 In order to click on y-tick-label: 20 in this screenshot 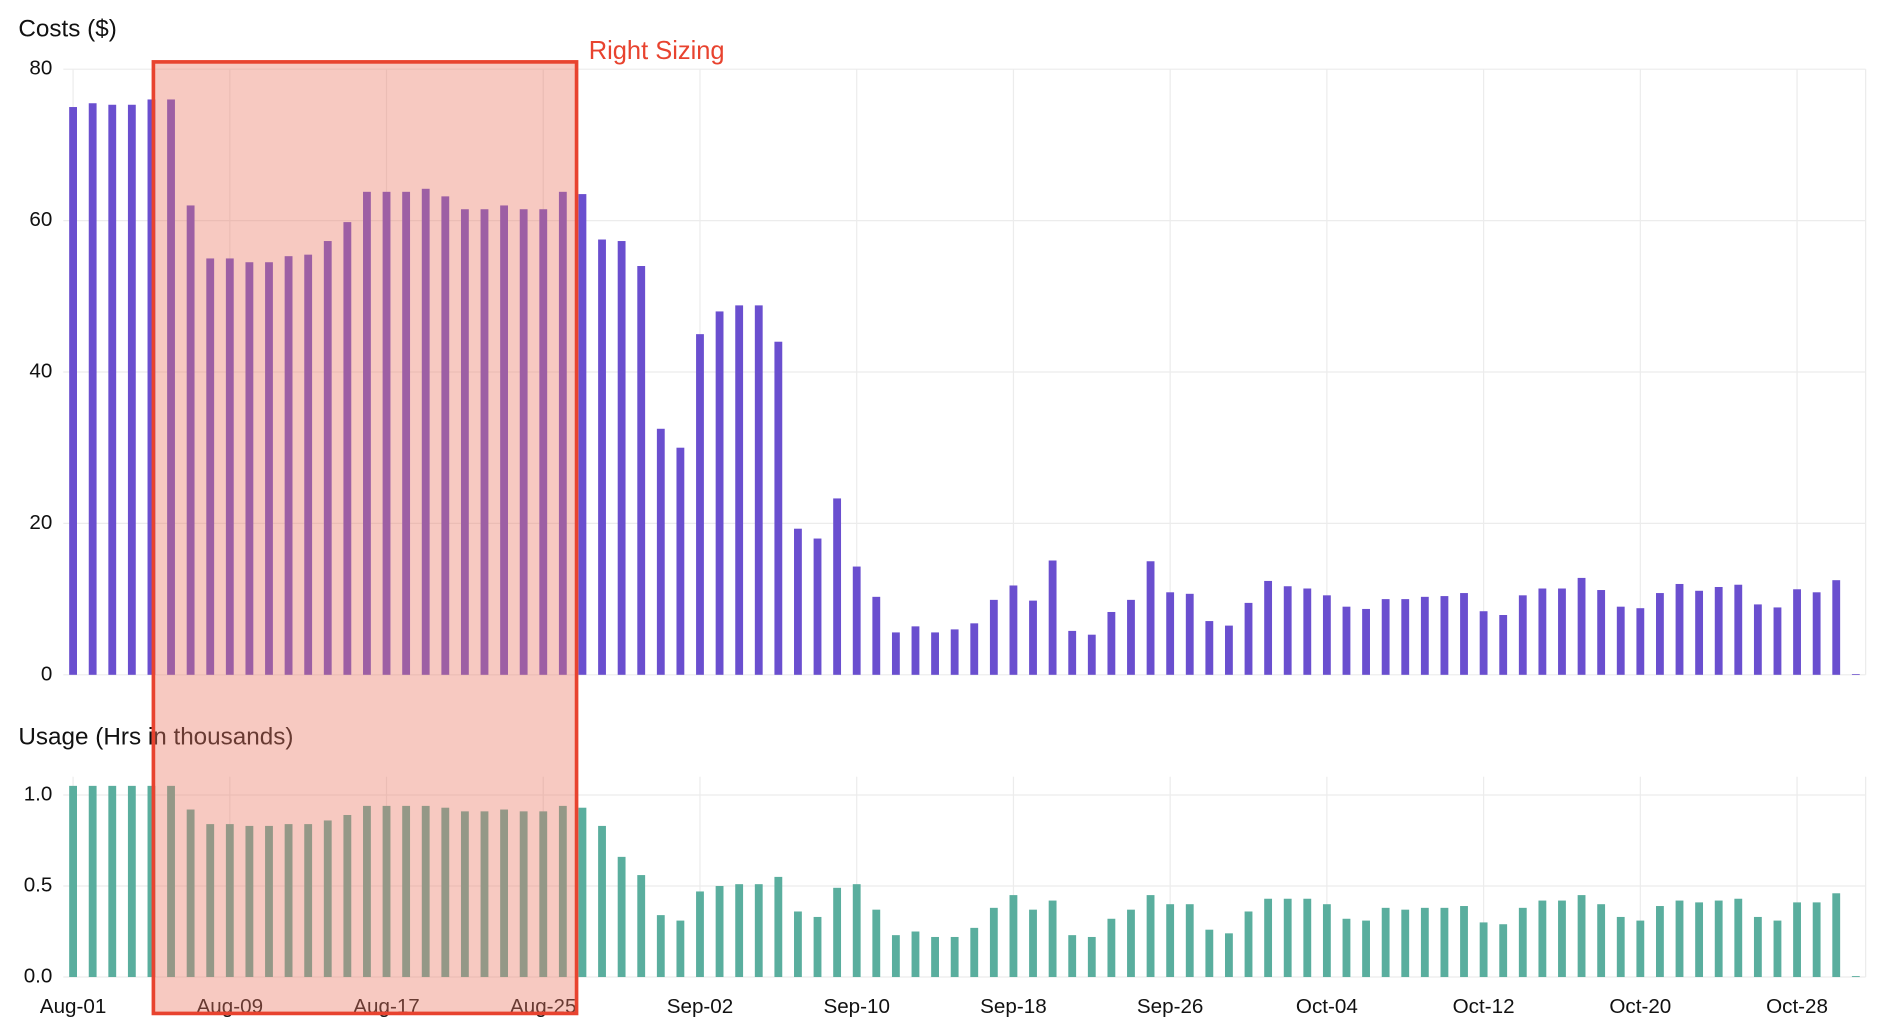, I will do `click(40, 522)`.